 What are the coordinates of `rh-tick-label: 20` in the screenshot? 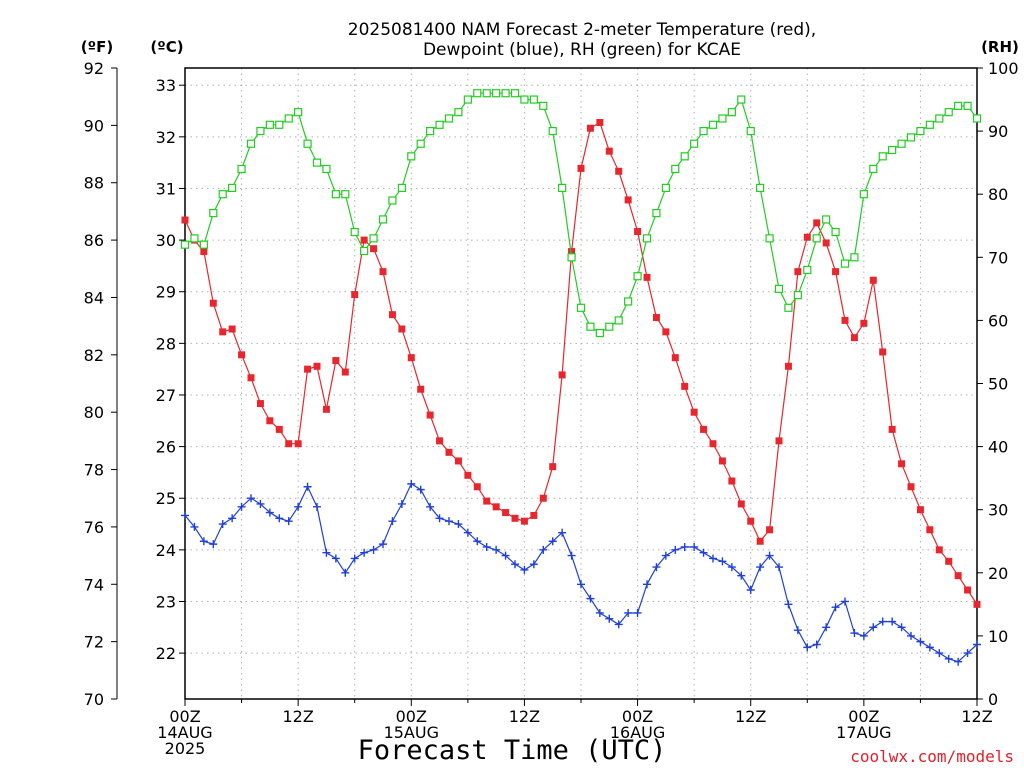 It's located at (998, 573).